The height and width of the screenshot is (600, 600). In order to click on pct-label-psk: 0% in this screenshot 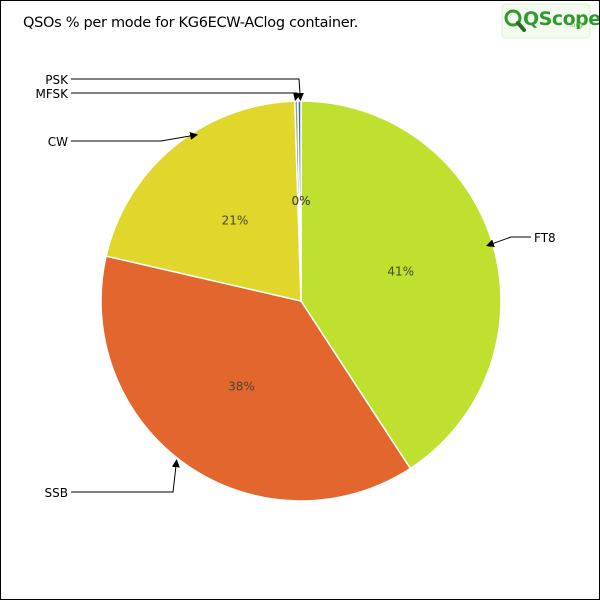, I will do `click(300, 201)`.